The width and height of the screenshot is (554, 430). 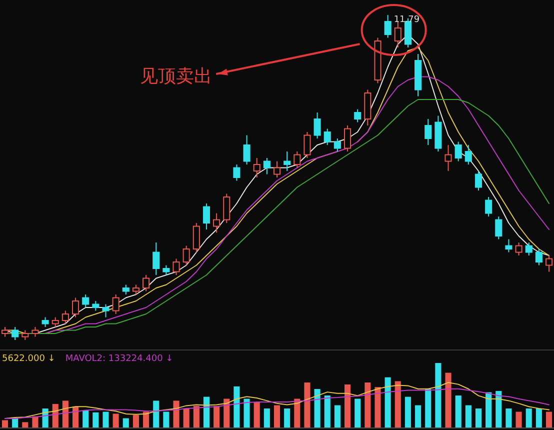 What do you see at coordinates (407, 20) in the screenshot?
I see `annotation: 11.79` at bounding box center [407, 20].